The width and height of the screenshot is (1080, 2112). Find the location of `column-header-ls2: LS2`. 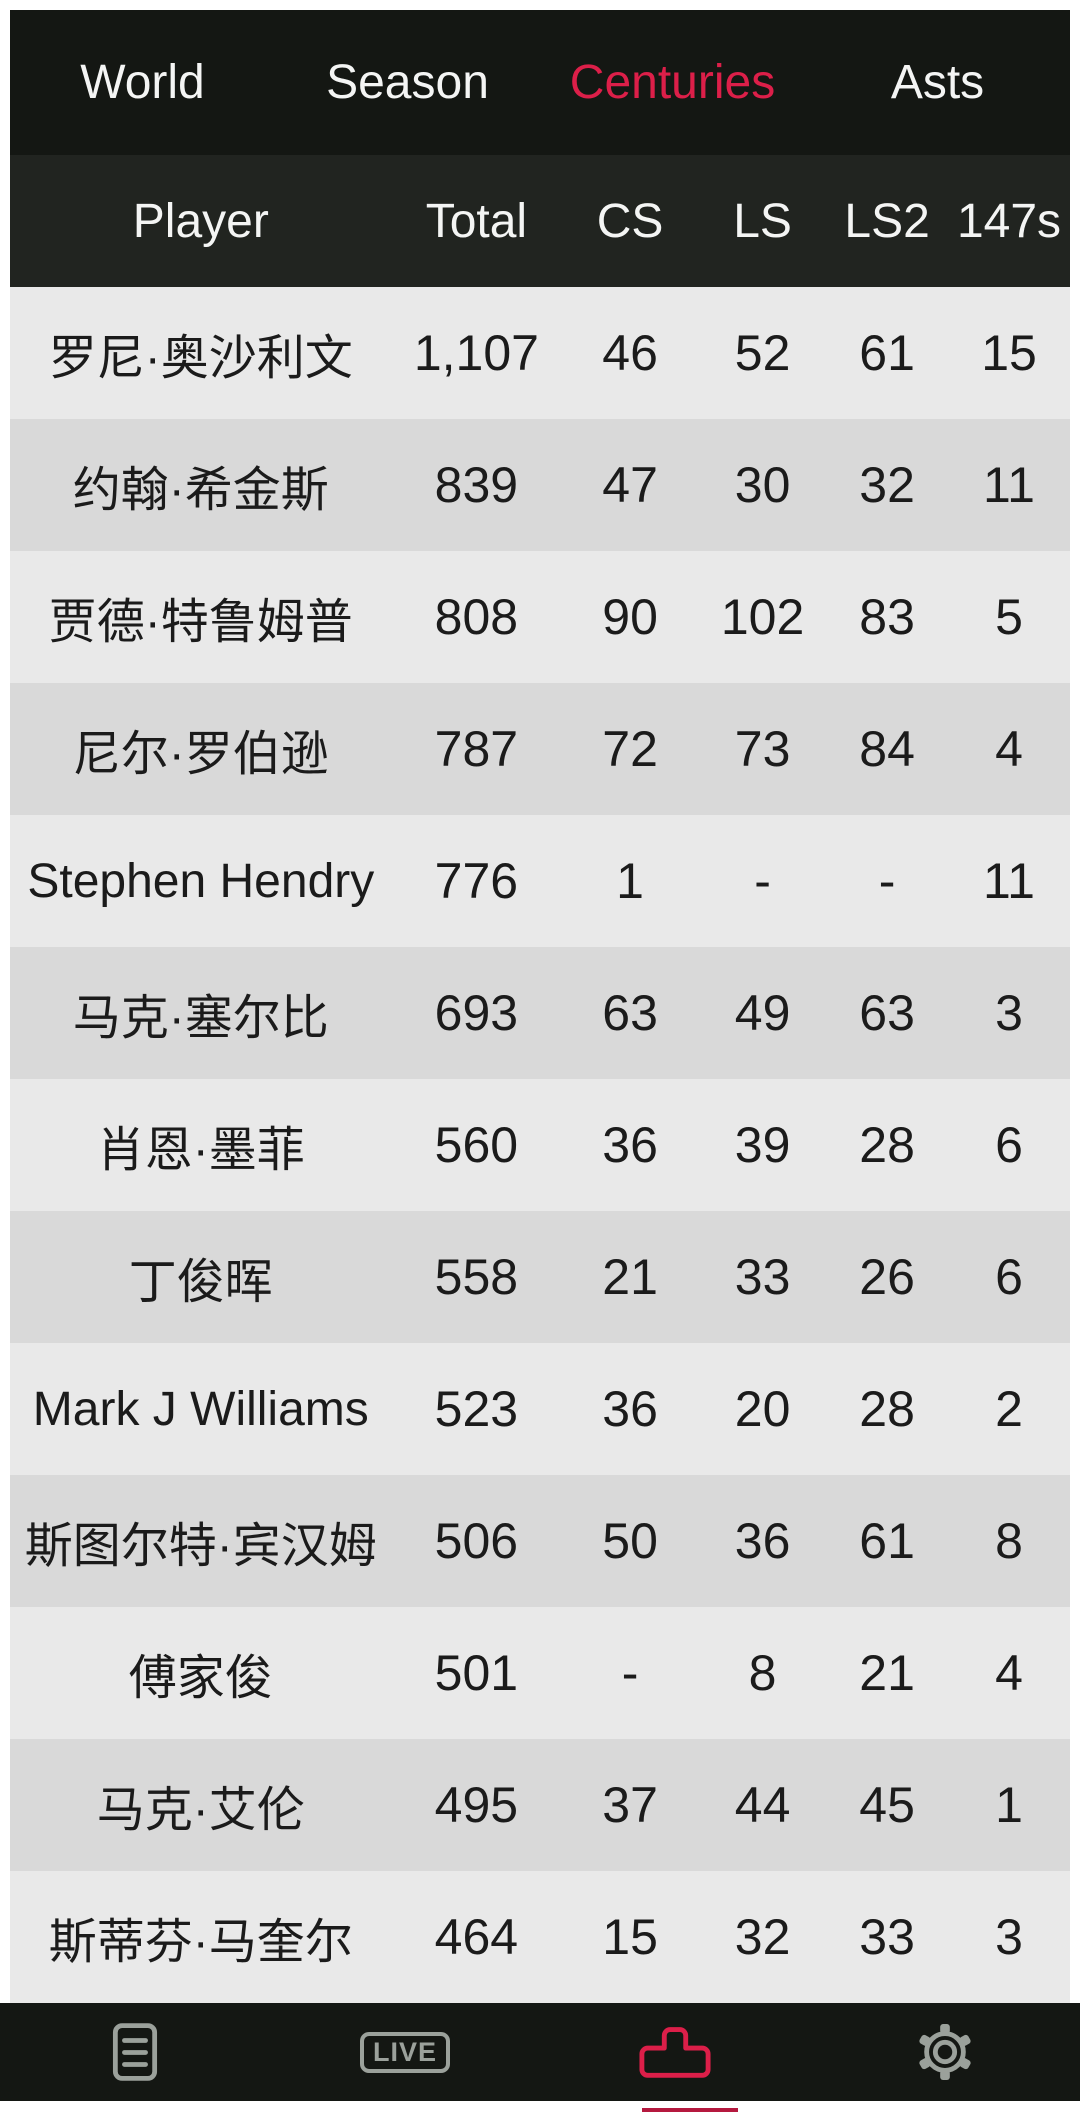

column-header-ls2: LS2 is located at coordinates (887, 221).